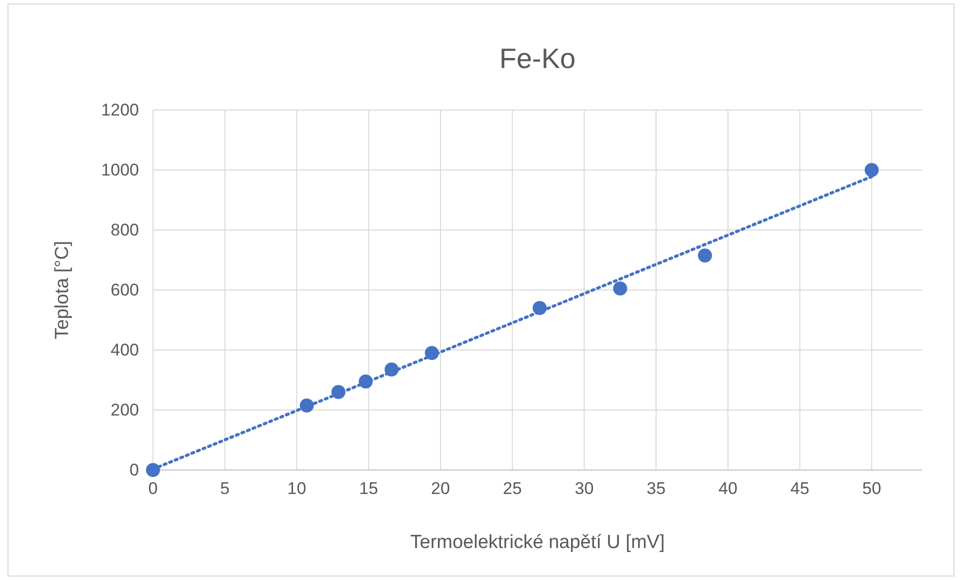 The width and height of the screenshot is (961, 581). Describe the element at coordinates (120, 110) in the screenshot. I see `y-tick-label: 1200` at that location.